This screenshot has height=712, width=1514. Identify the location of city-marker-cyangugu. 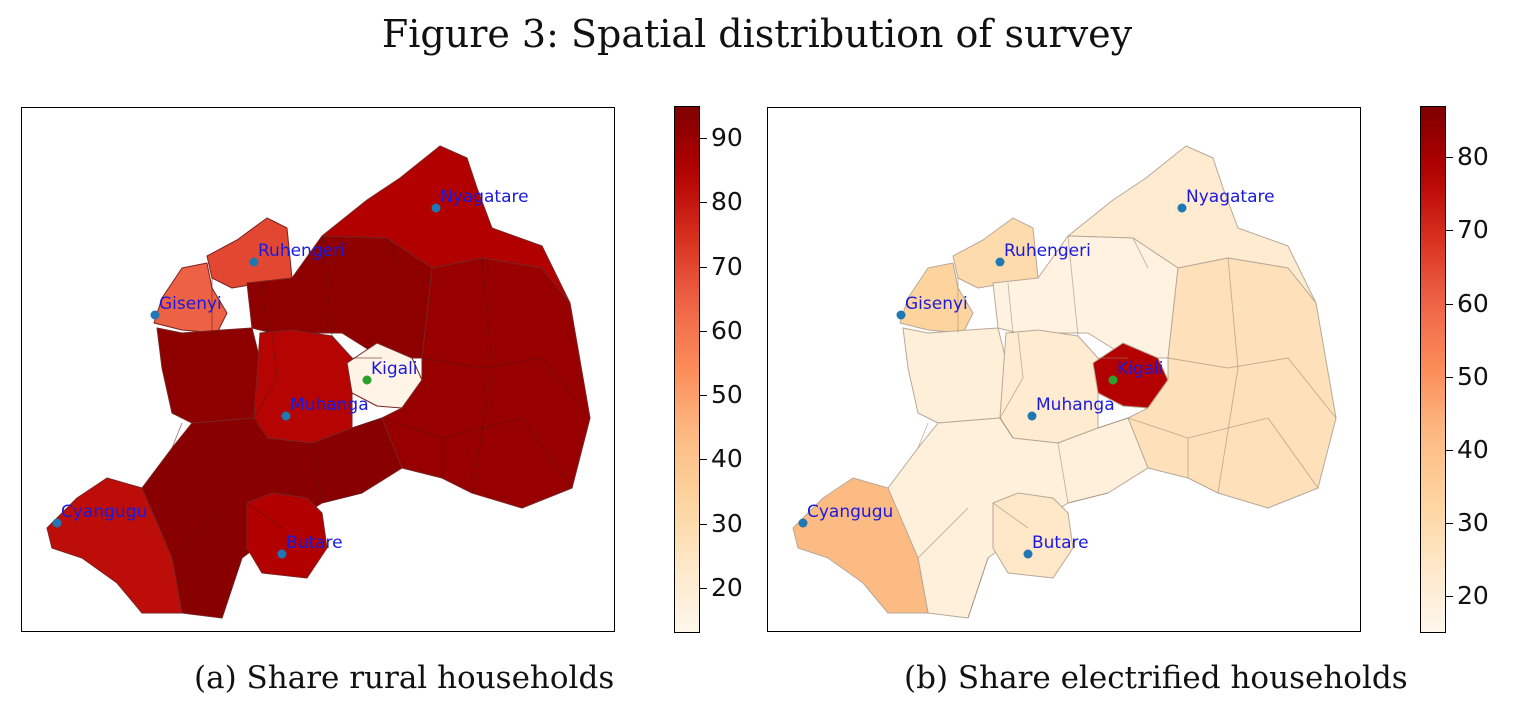
(803, 523).